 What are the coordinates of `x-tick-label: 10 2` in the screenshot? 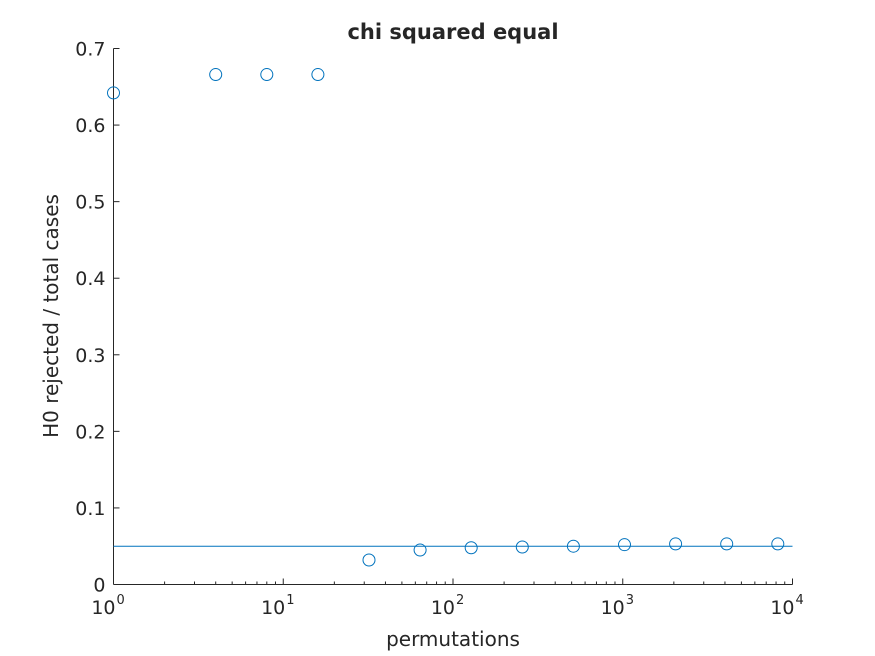 It's located at (447, 606).